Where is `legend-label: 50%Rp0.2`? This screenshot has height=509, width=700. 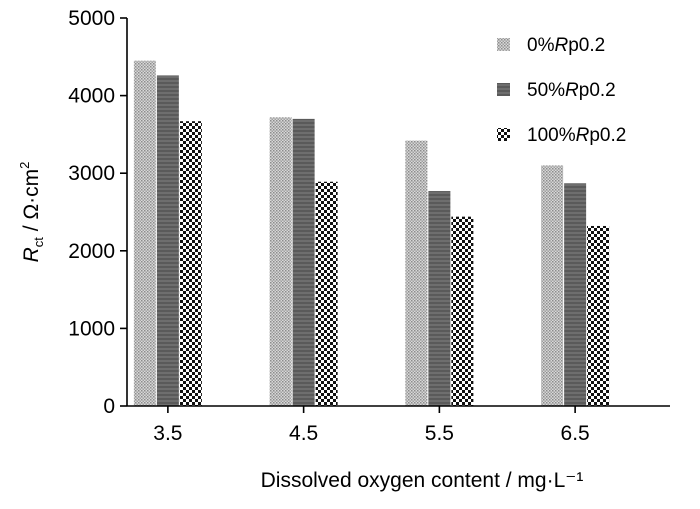 legend-label: 50%Rp0.2 is located at coordinates (571, 90).